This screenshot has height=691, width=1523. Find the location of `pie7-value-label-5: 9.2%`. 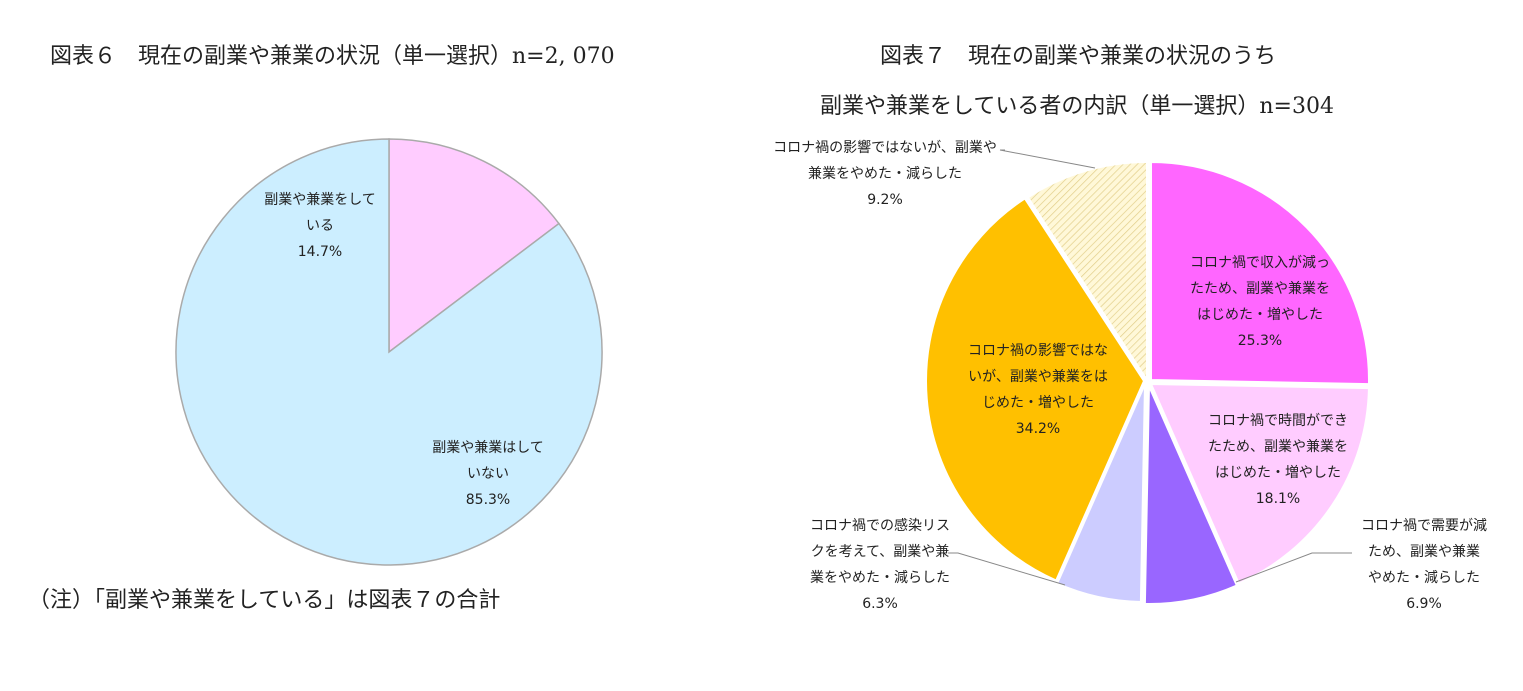

pie7-value-label-5: 9.2% is located at coordinates (885, 200).